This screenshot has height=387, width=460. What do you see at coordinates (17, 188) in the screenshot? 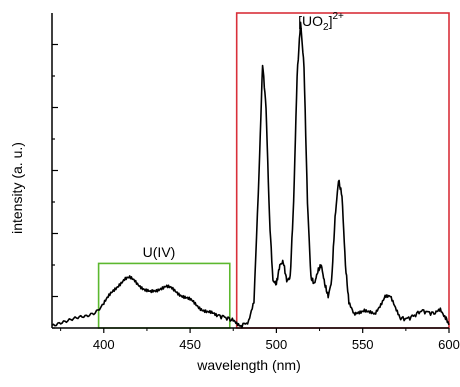
I see `y-axis-label: intensity (a. u.)` at bounding box center [17, 188].